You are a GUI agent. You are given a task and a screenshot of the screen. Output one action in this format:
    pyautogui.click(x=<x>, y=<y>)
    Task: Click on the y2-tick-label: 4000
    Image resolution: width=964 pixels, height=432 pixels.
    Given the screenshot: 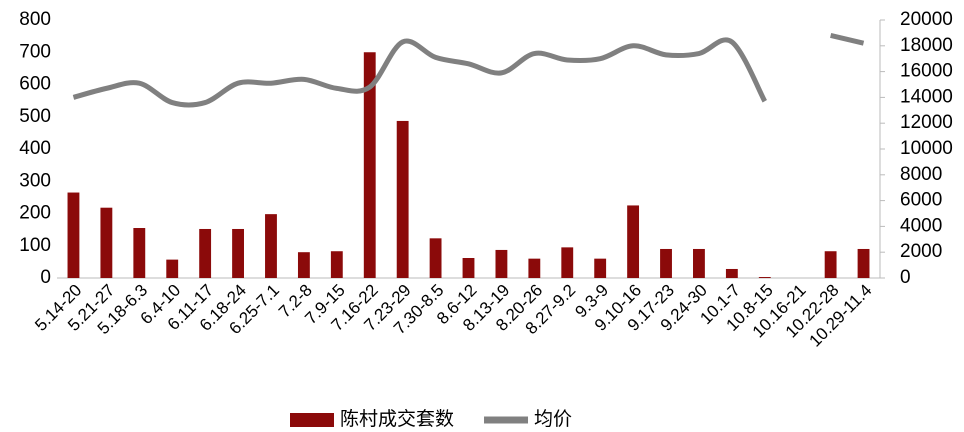 What is the action you would take?
    pyautogui.click(x=921, y=225)
    